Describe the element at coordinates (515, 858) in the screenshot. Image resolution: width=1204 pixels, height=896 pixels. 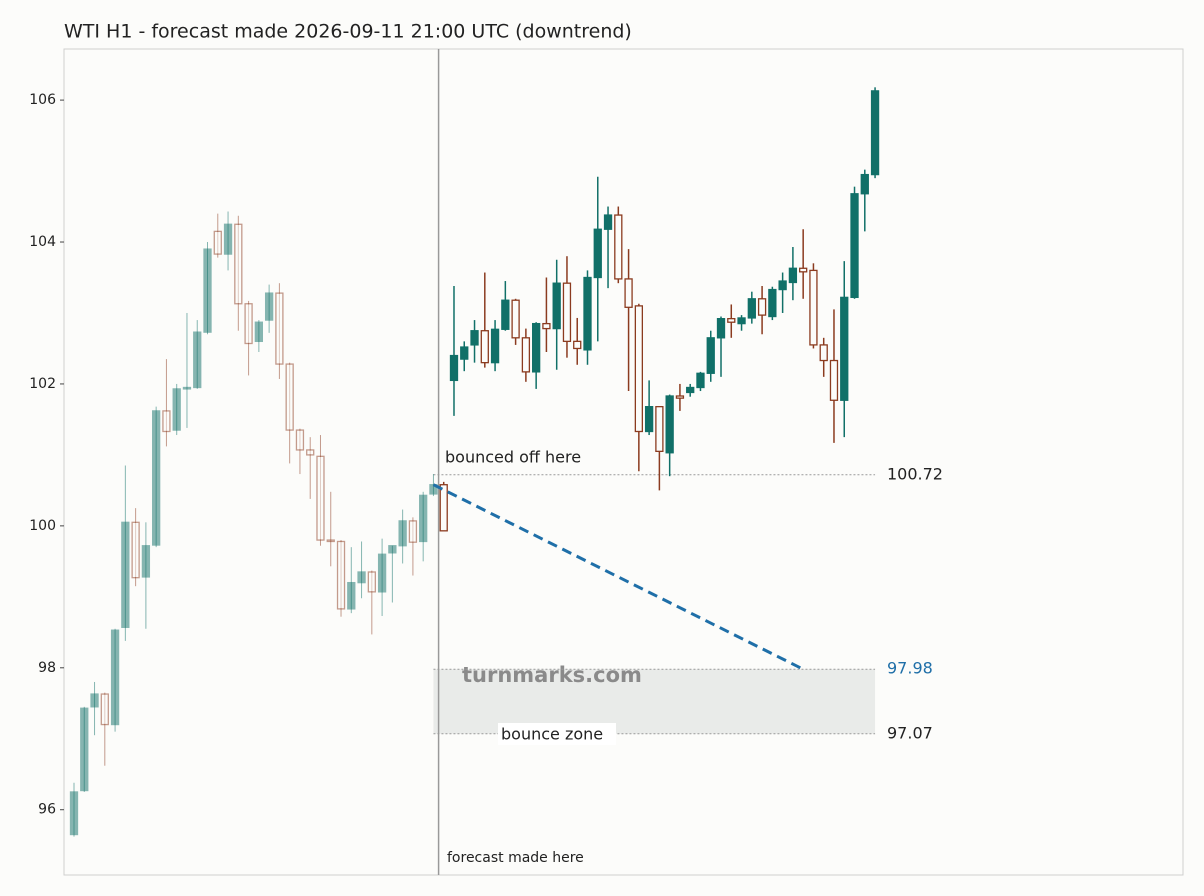
I see `annotation: forecast made here` at that location.